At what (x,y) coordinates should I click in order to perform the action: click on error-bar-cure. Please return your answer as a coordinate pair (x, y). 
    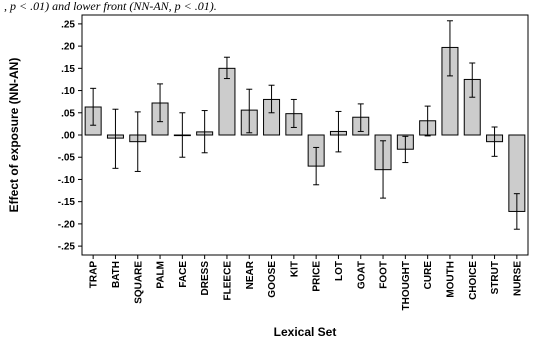
    Looking at the image, I should click on (427, 121).